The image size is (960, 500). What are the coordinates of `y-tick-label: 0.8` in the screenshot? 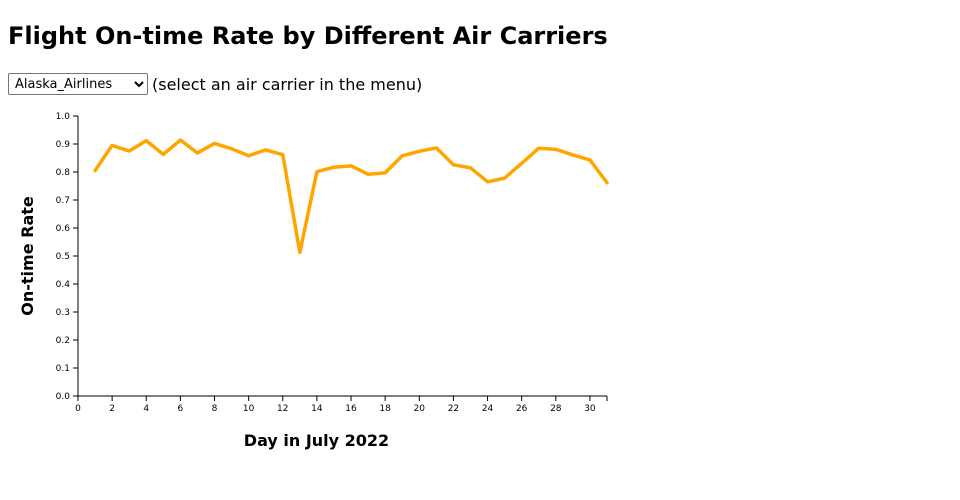 It's located at (63, 173).